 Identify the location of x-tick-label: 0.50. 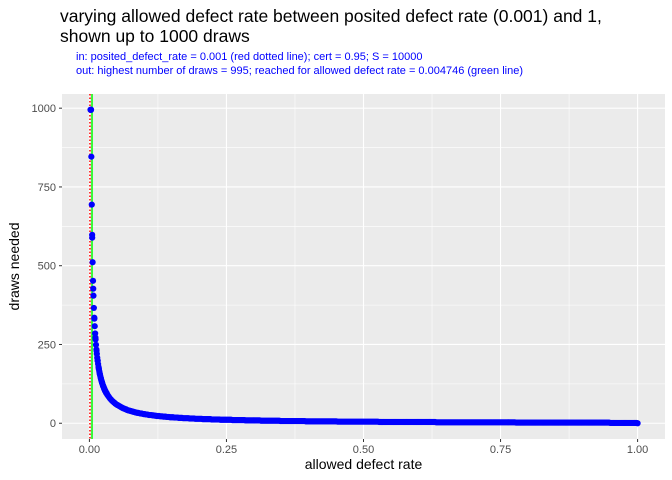
(363, 450).